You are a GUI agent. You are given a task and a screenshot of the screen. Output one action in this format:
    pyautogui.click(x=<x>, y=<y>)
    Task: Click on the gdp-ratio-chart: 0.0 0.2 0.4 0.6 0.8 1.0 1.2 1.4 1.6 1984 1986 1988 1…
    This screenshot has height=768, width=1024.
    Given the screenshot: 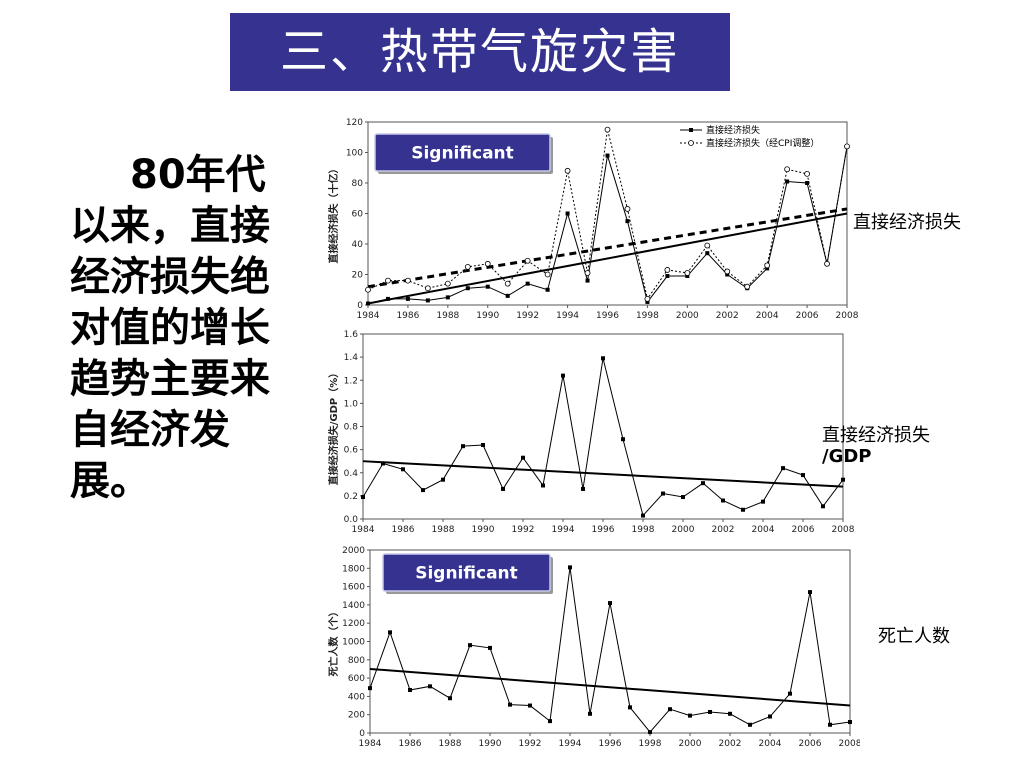 What is the action you would take?
    pyautogui.click(x=591, y=432)
    